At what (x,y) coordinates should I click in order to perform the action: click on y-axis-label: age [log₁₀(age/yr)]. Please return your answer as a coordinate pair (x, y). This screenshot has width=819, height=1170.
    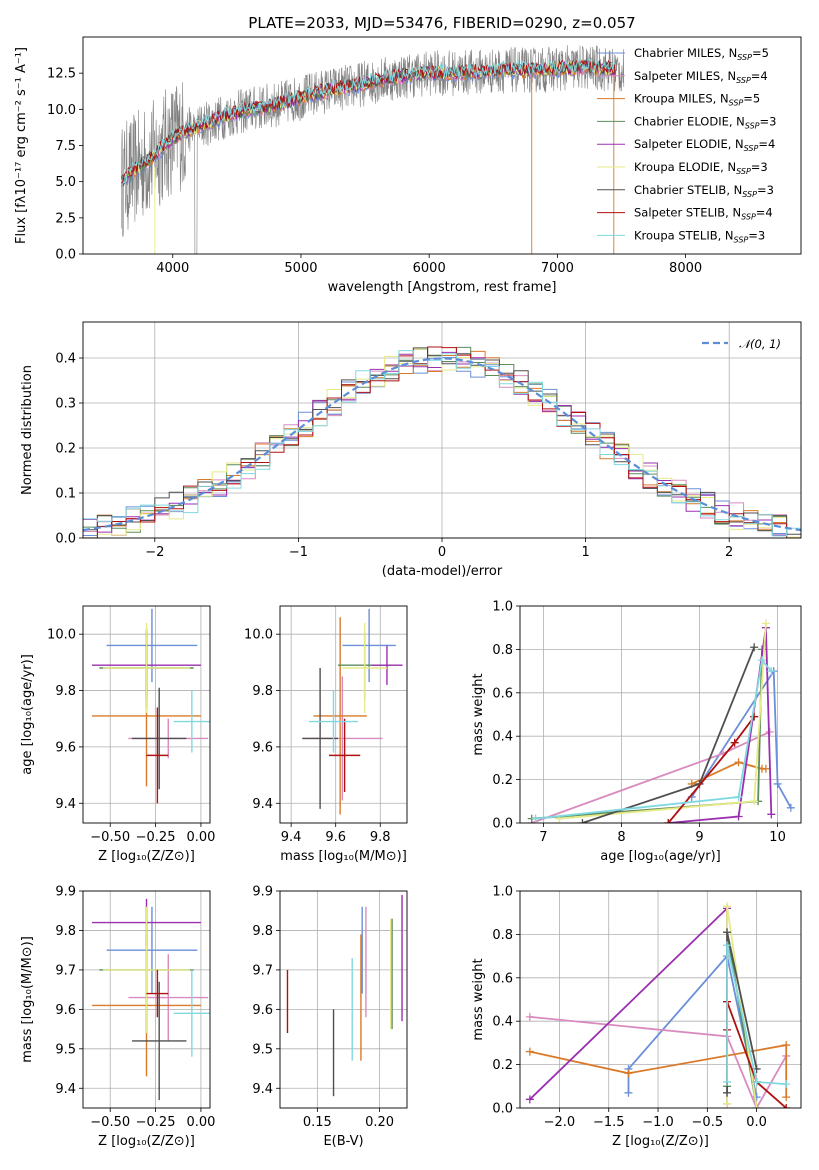
    Looking at the image, I should click on (27, 714).